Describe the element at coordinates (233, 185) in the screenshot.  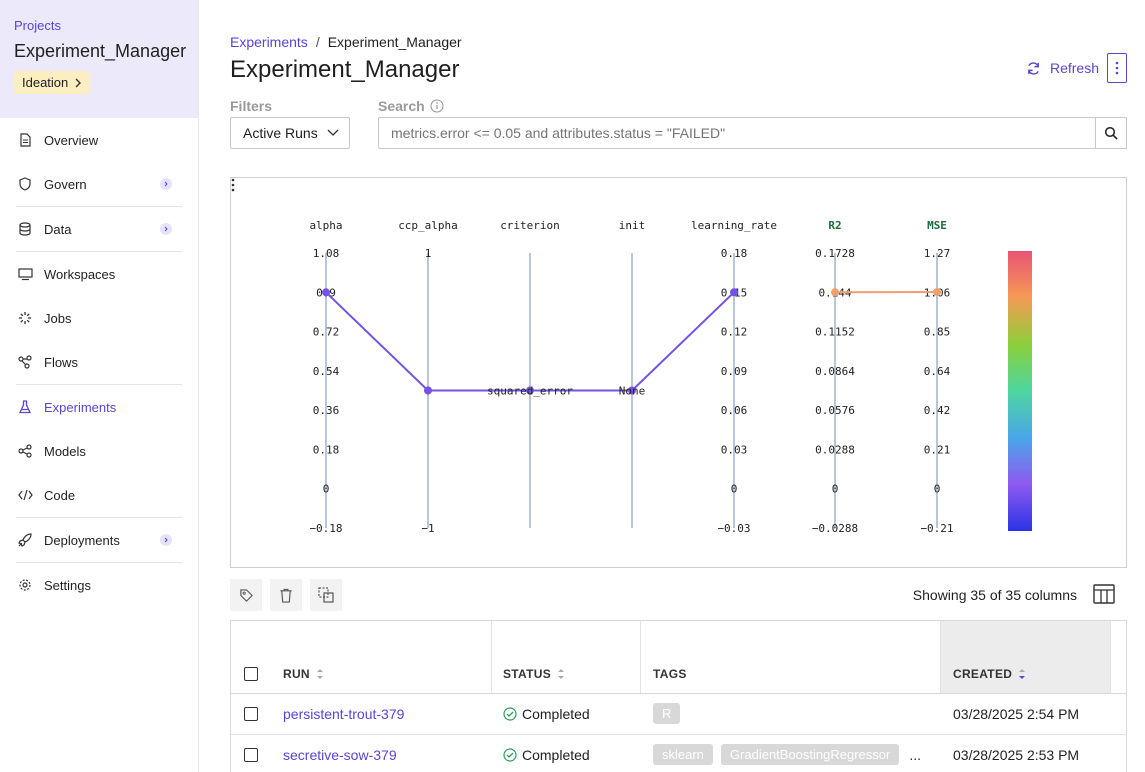
I see `chart-menu-icon` at that location.